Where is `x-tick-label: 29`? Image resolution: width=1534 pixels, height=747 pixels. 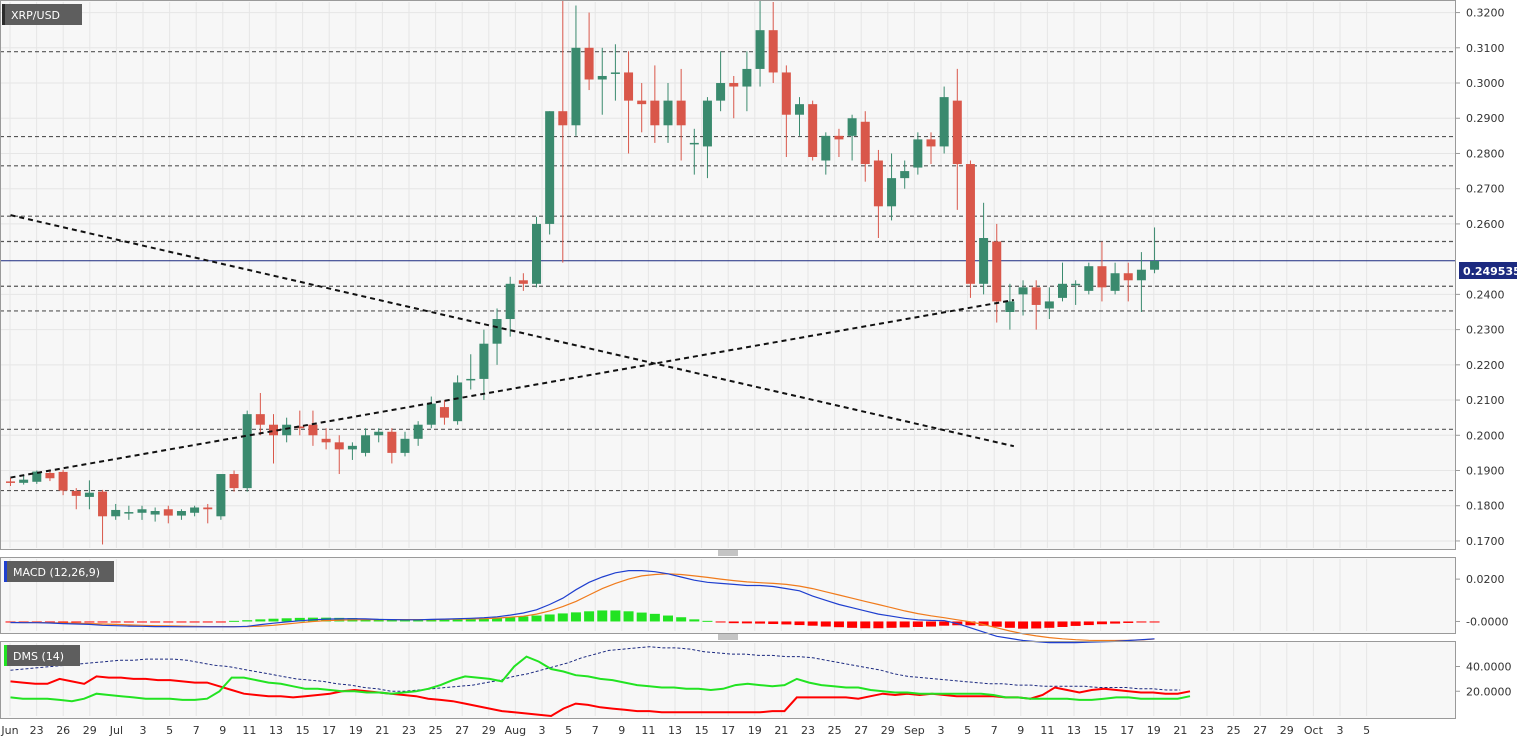 x-tick-label: 29 is located at coordinates (489, 730).